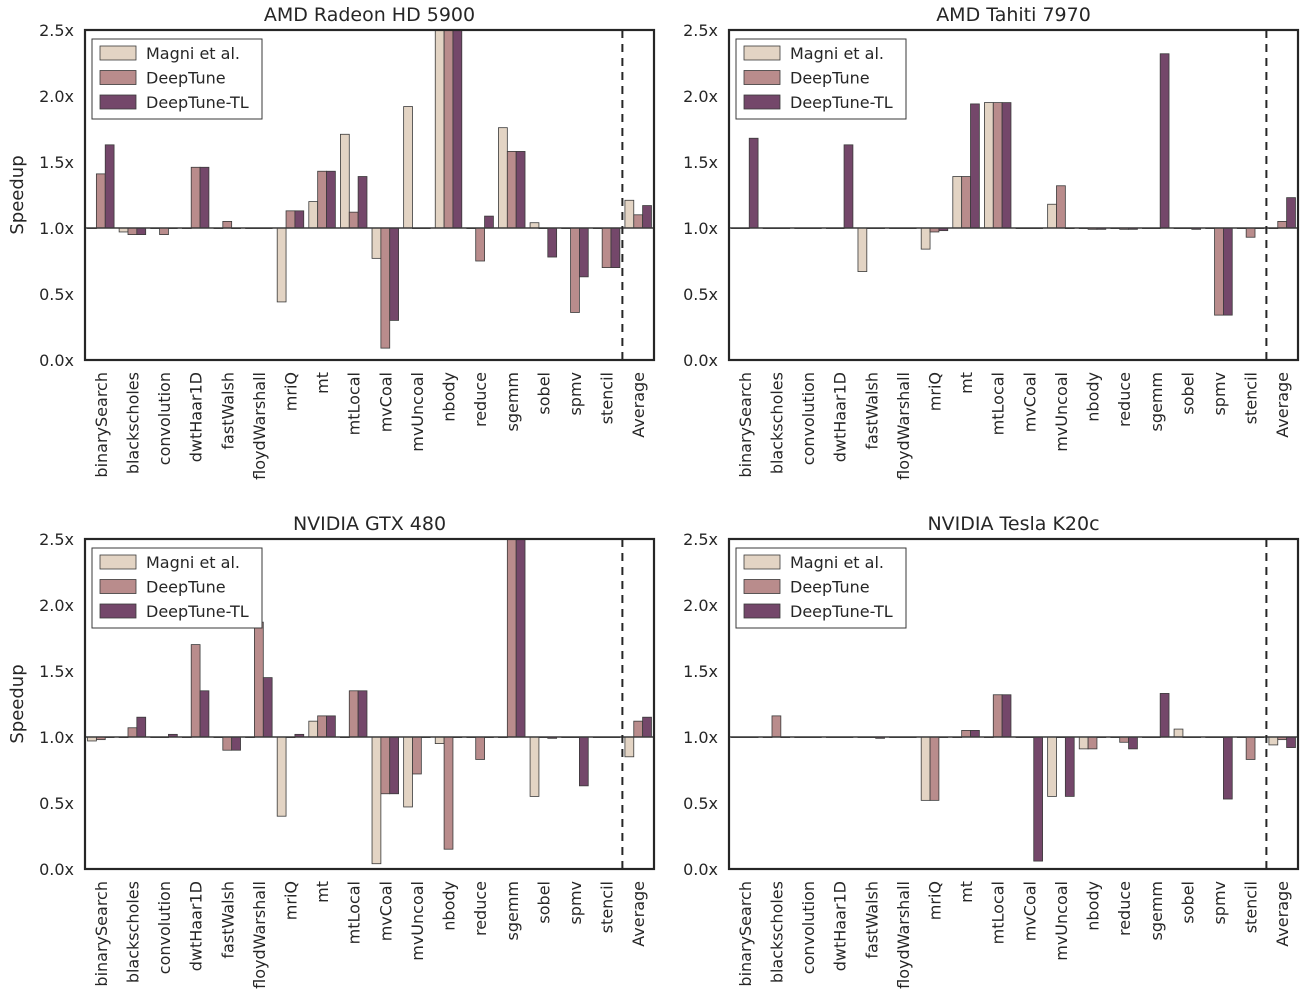 This screenshot has height=995, width=1305. What do you see at coordinates (638, 405) in the screenshot?
I see `x-tick-label: Average` at bounding box center [638, 405].